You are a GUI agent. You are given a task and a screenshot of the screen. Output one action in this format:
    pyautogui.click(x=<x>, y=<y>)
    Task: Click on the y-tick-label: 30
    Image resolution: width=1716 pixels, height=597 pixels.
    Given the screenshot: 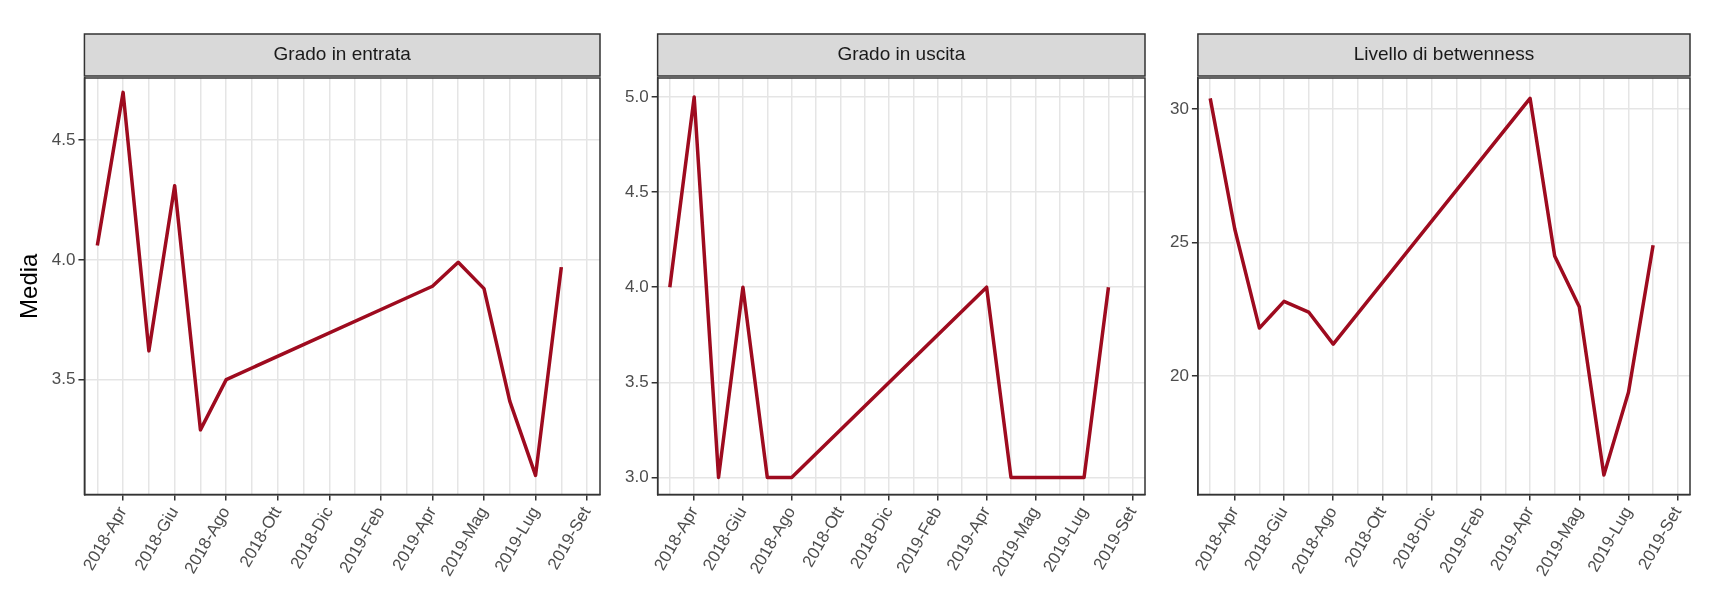 What is the action you would take?
    pyautogui.click(x=1179, y=108)
    